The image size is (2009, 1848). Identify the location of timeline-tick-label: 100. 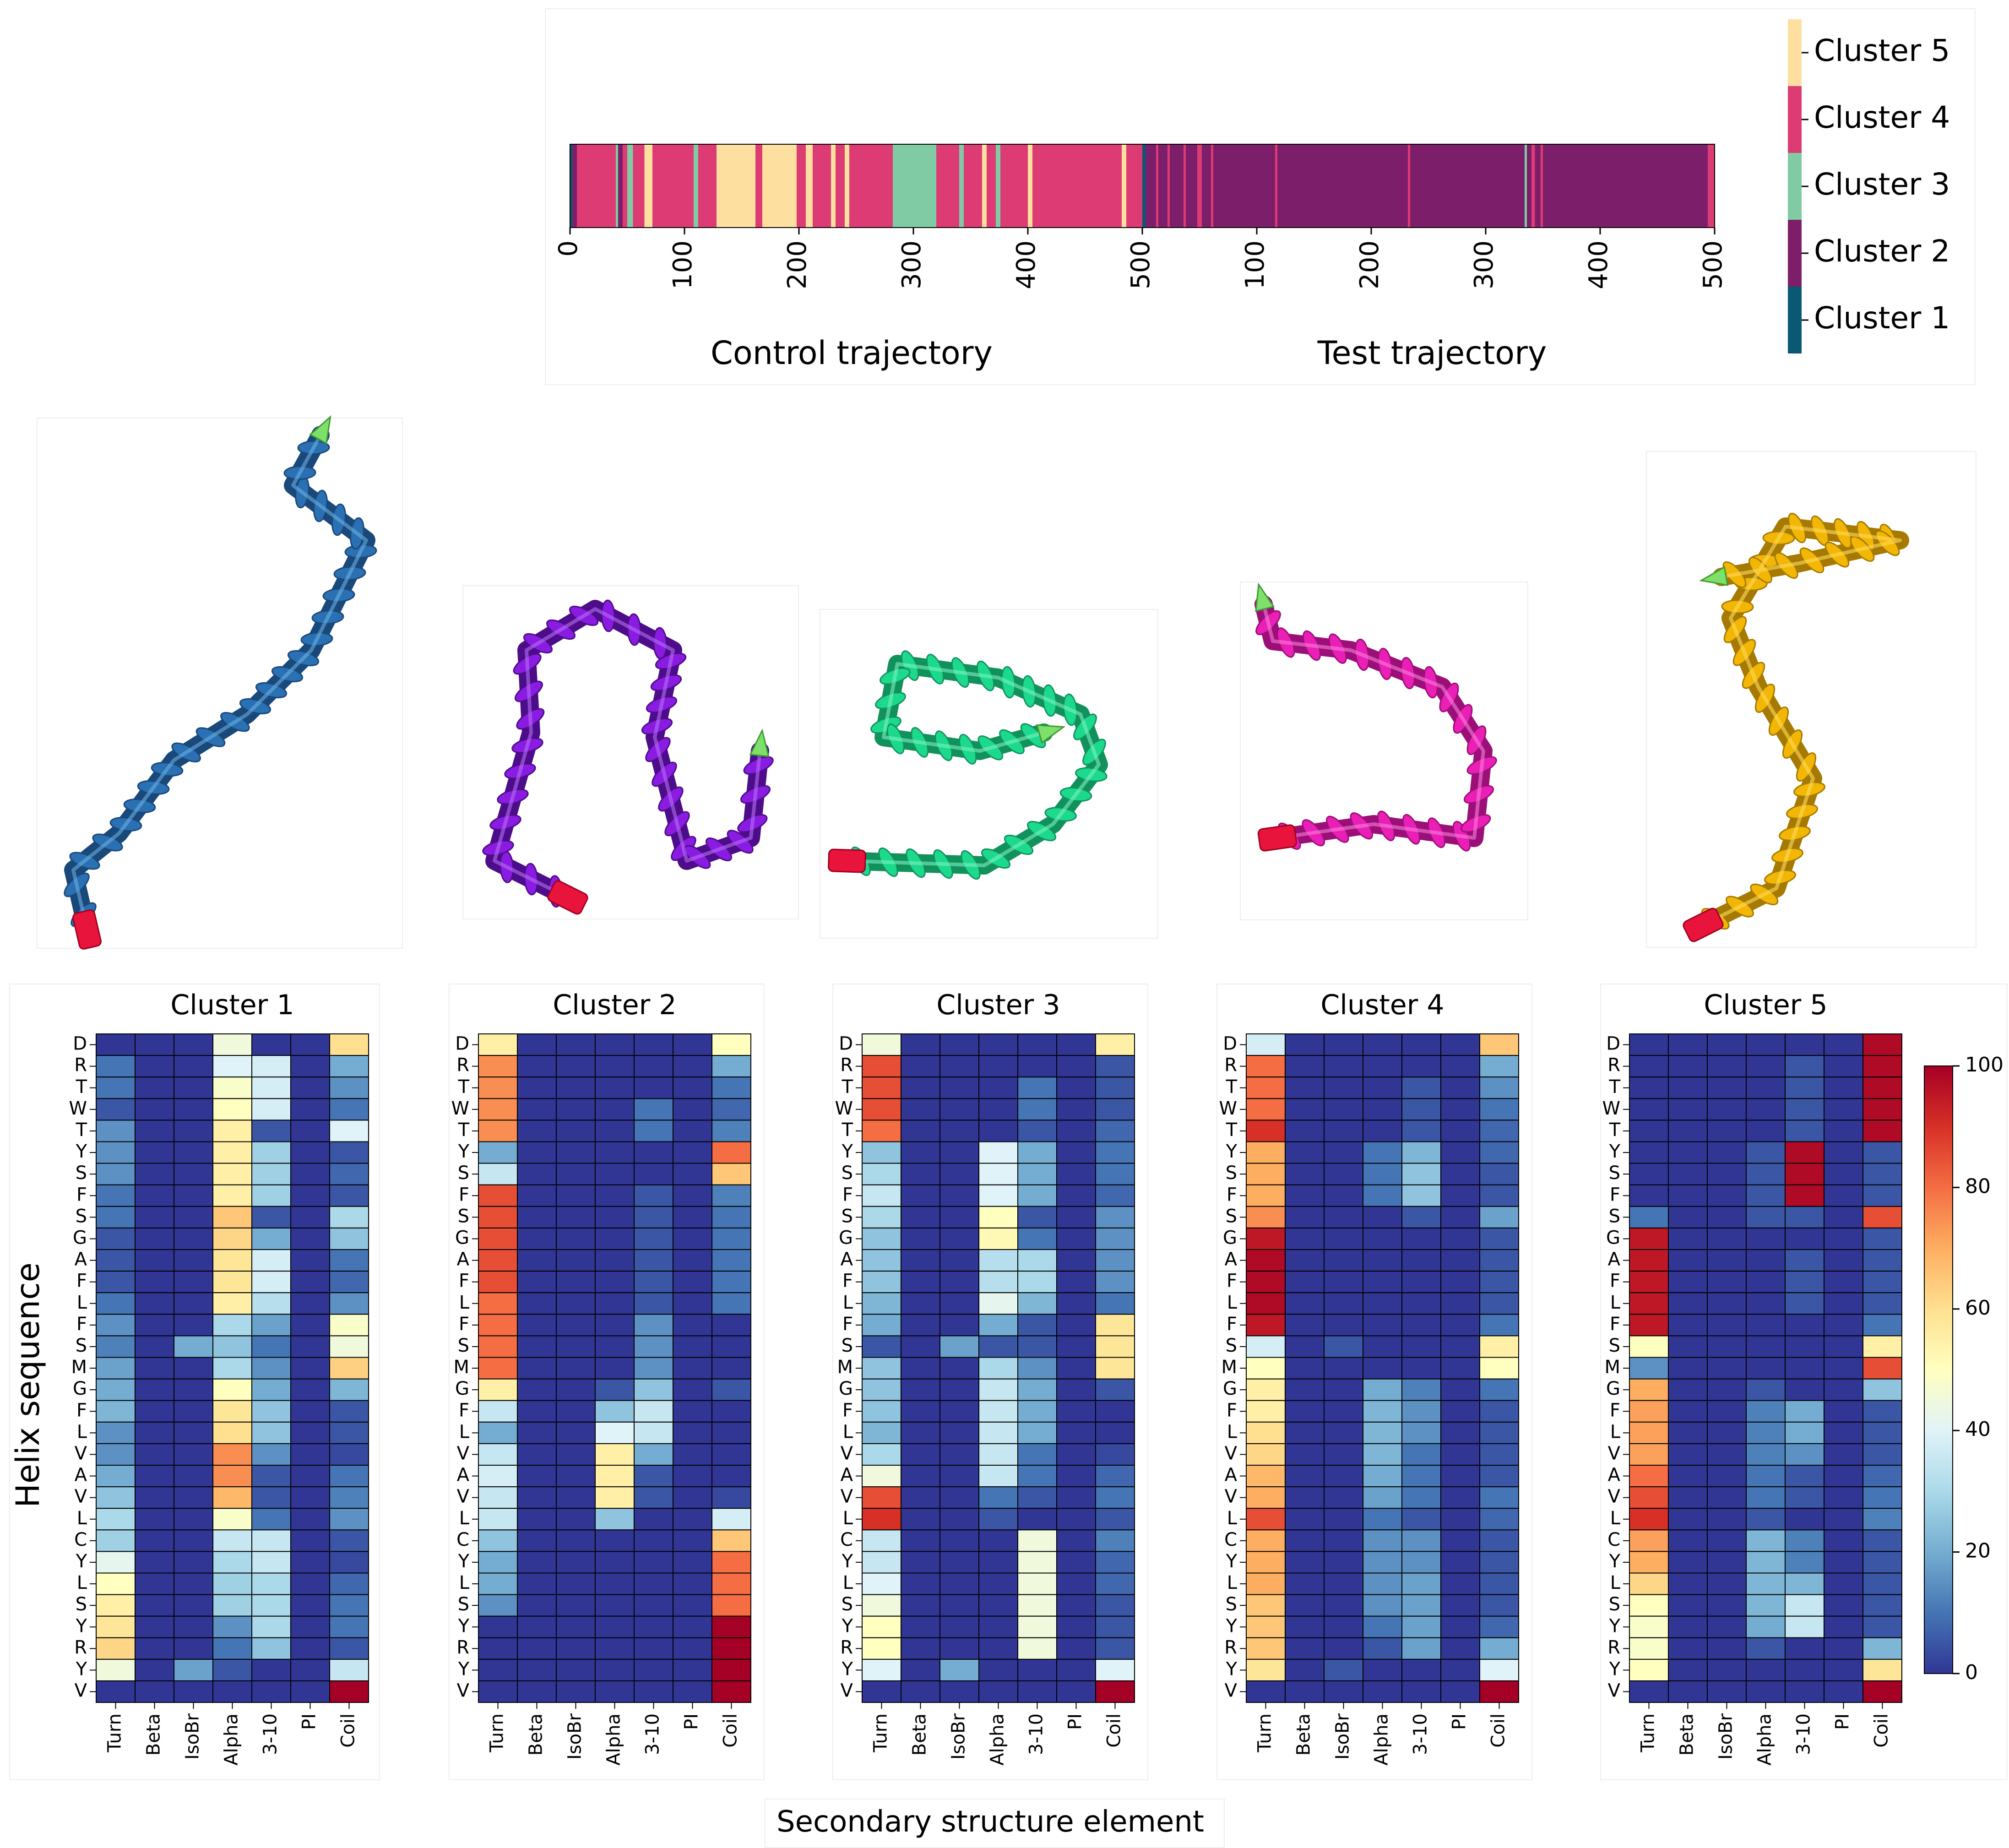
(683, 264).